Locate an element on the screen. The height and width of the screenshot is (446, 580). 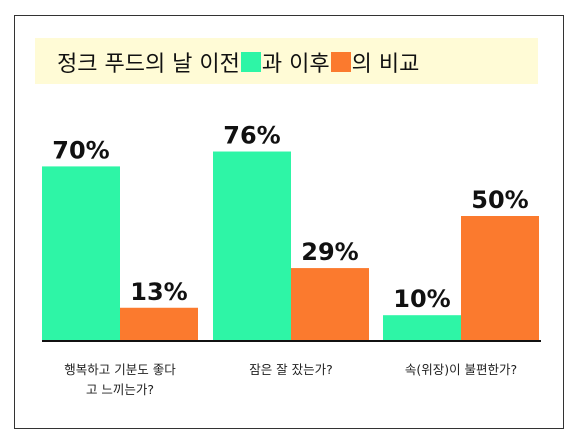
title-part-before: 정크 푸드의 날 이전 is located at coordinates (148, 64).